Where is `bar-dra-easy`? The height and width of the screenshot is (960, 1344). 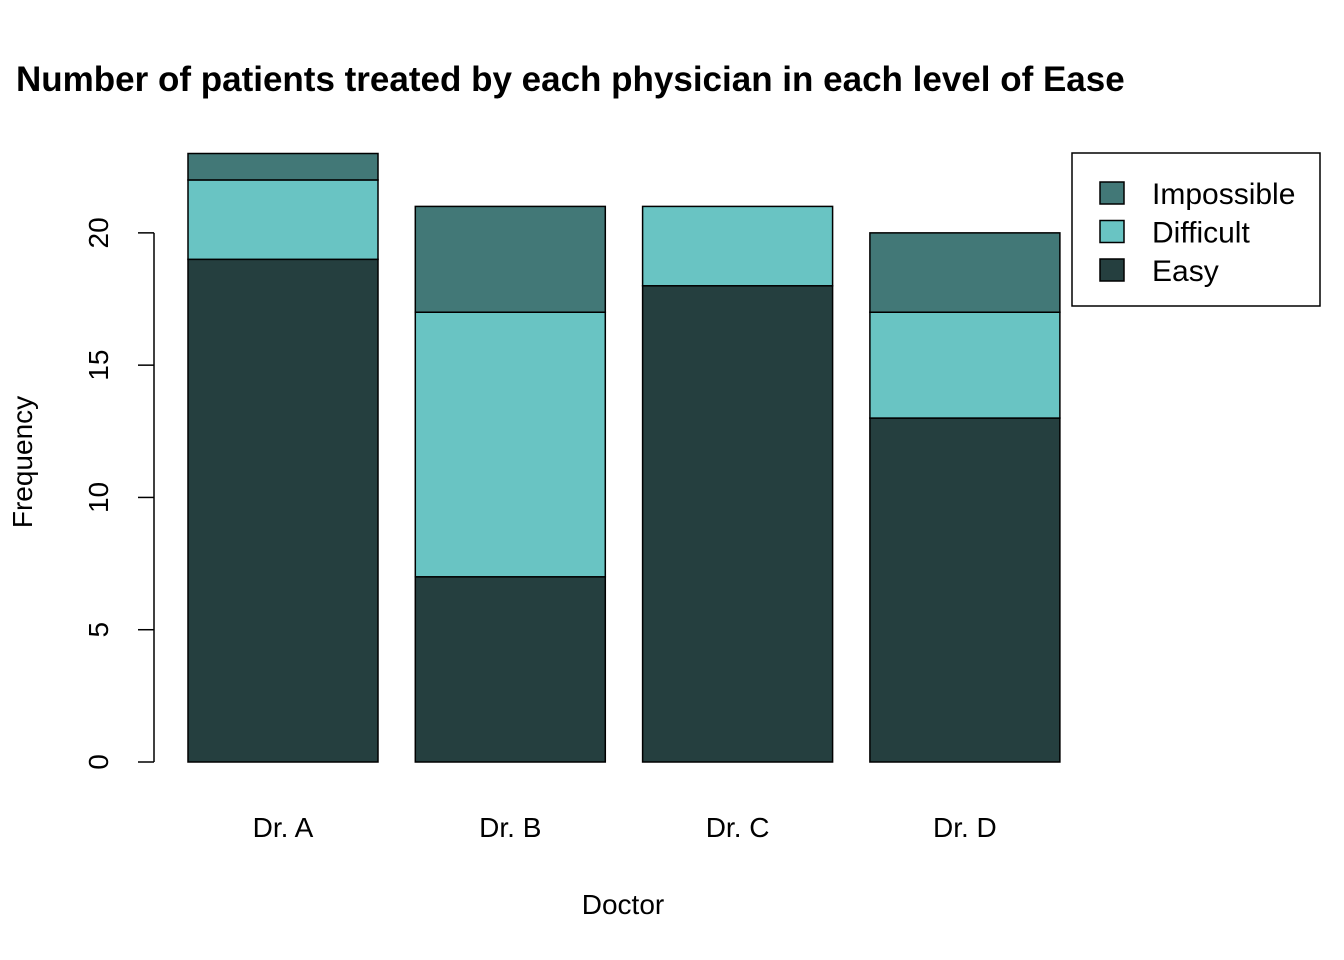
bar-dra-easy is located at coordinates (283, 510).